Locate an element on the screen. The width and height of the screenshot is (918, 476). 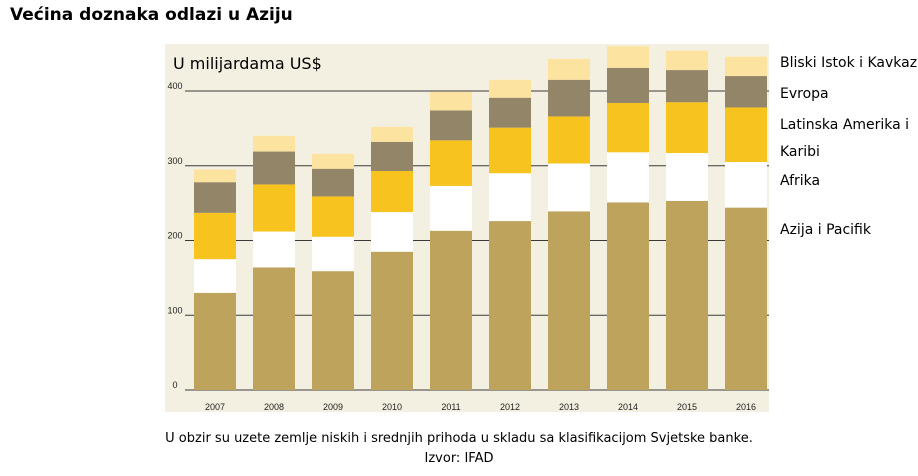
bar-bliski-istok-i-kavkaz-2016 is located at coordinates (746, 66).